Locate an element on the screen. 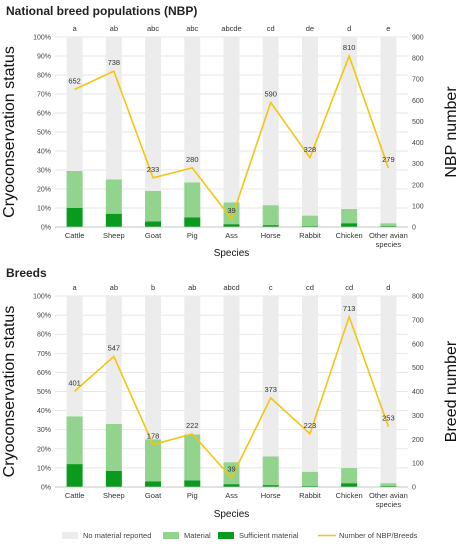  p2-line-data-label: 253 is located at coordinates (388, 418).